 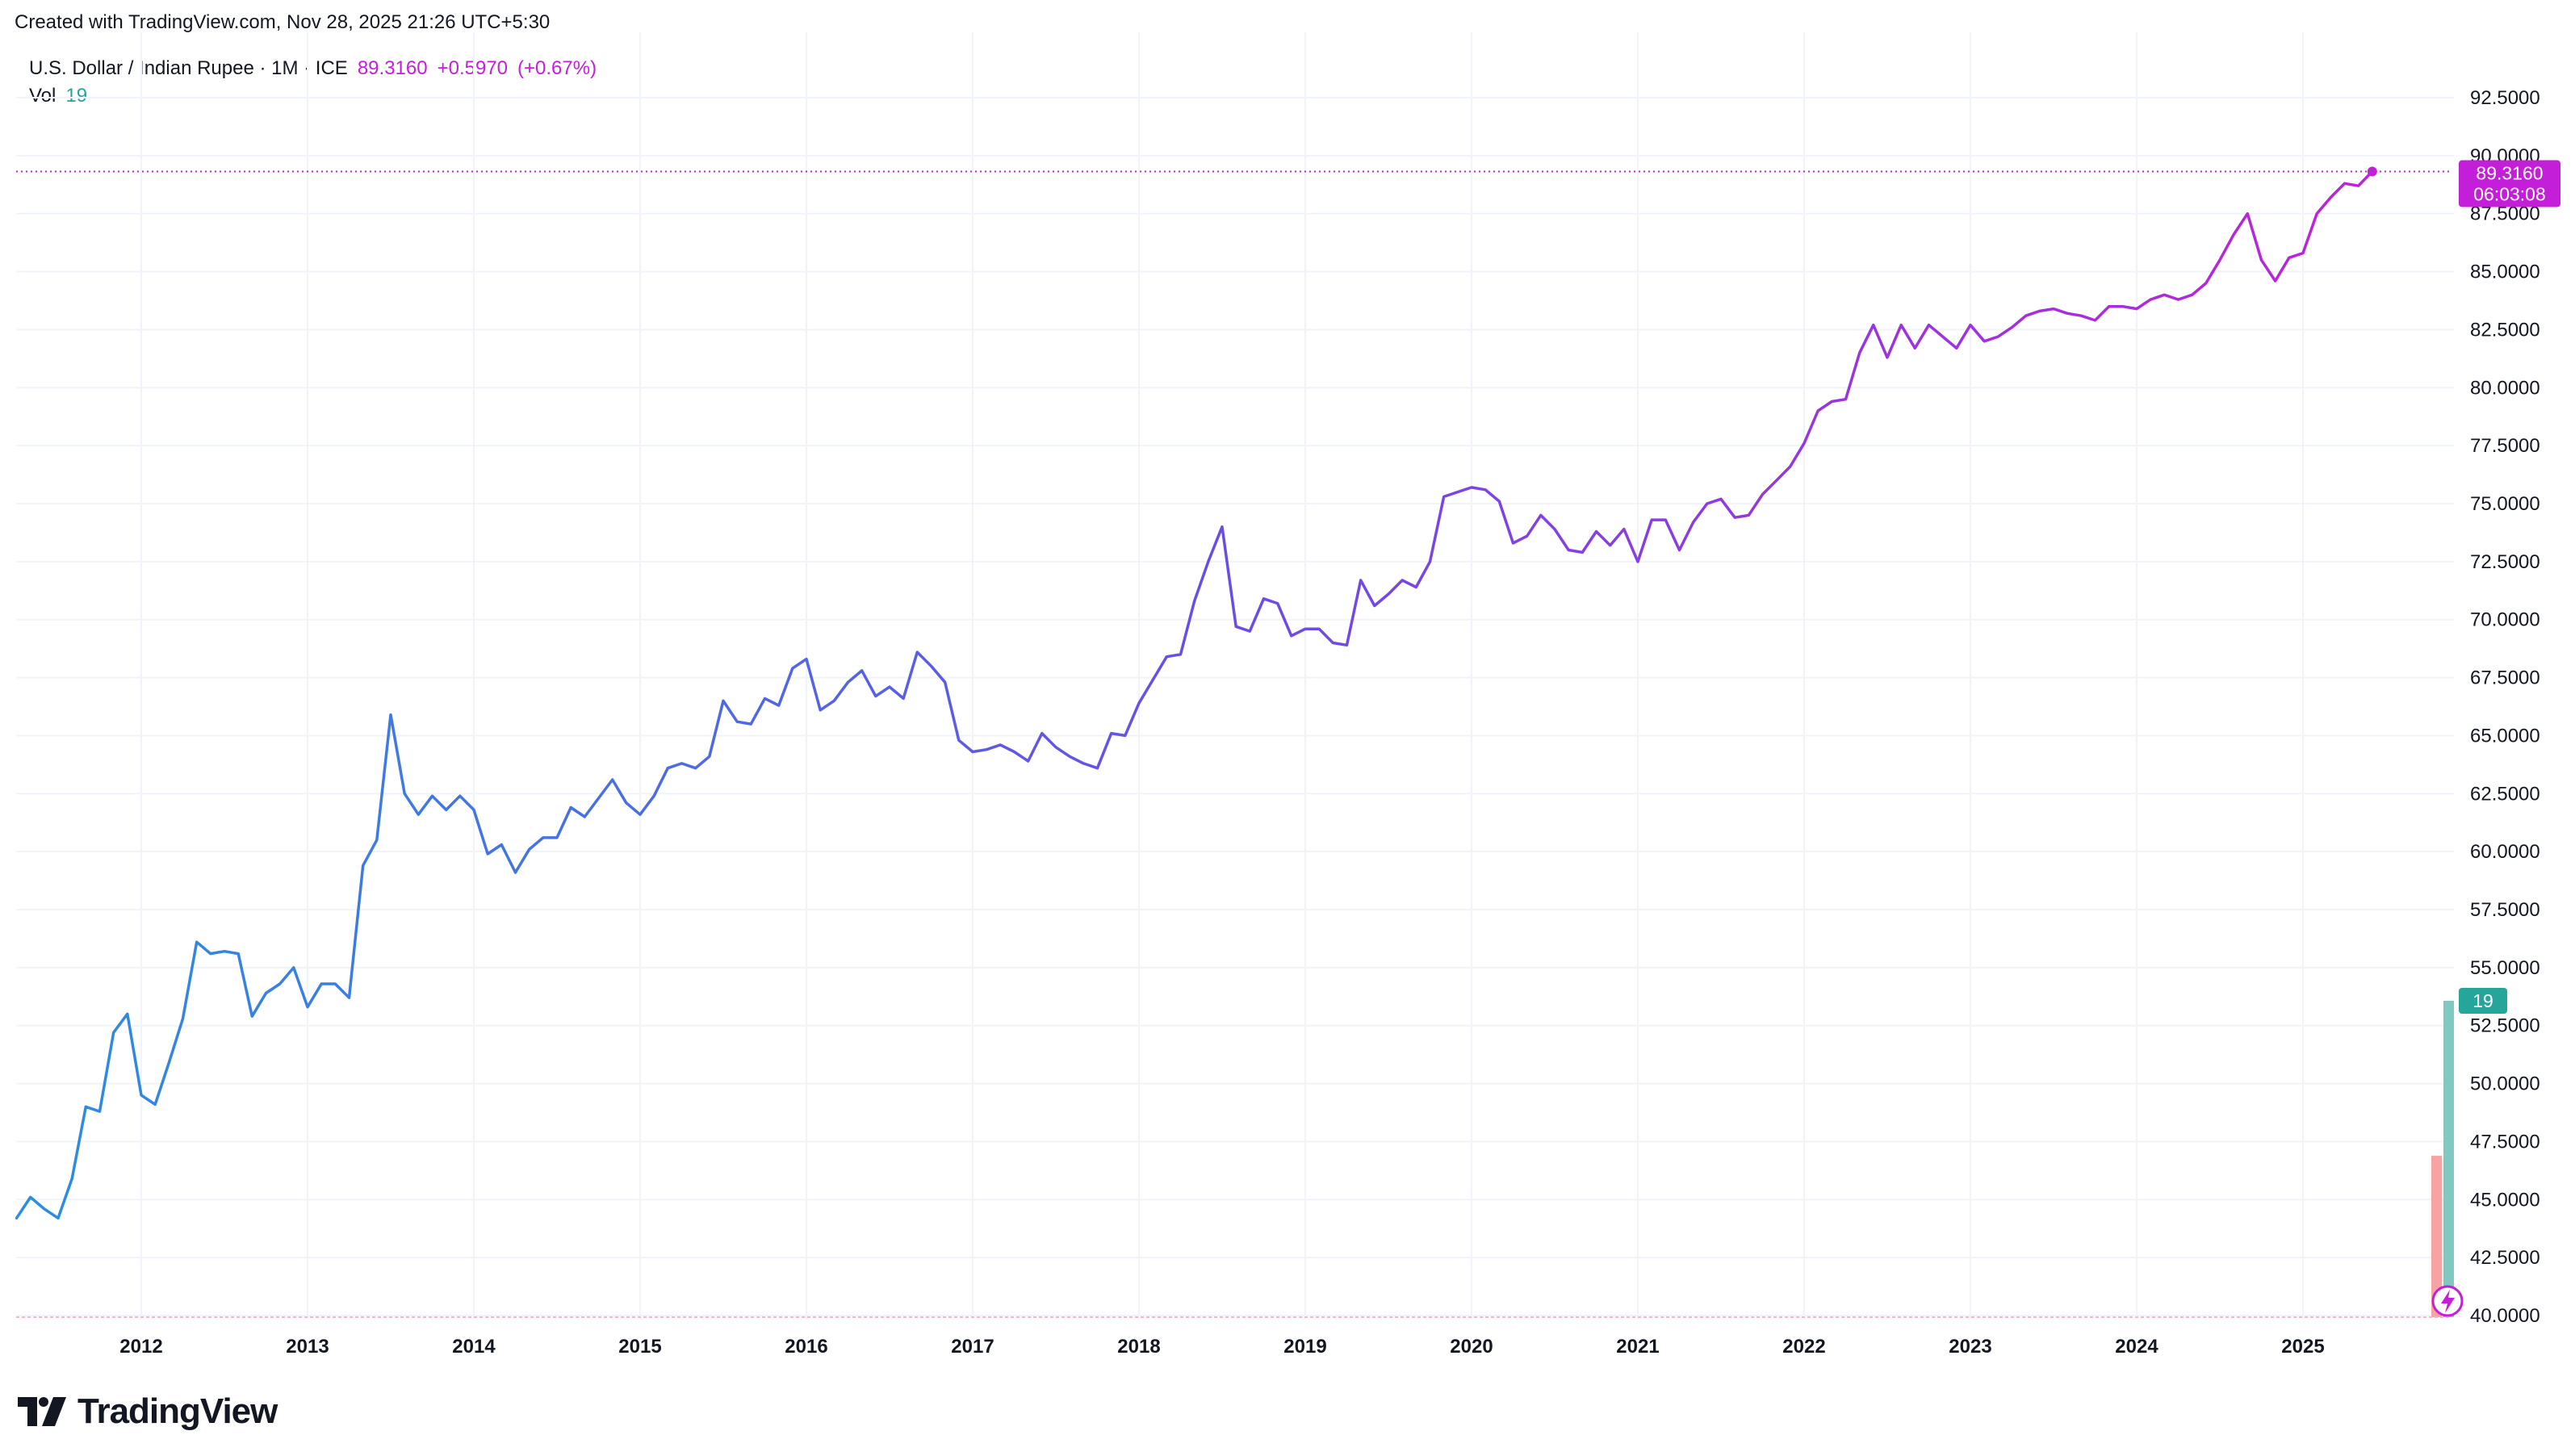 I want to click on x-tick-label: 2012, so click(x=140, y=1347).